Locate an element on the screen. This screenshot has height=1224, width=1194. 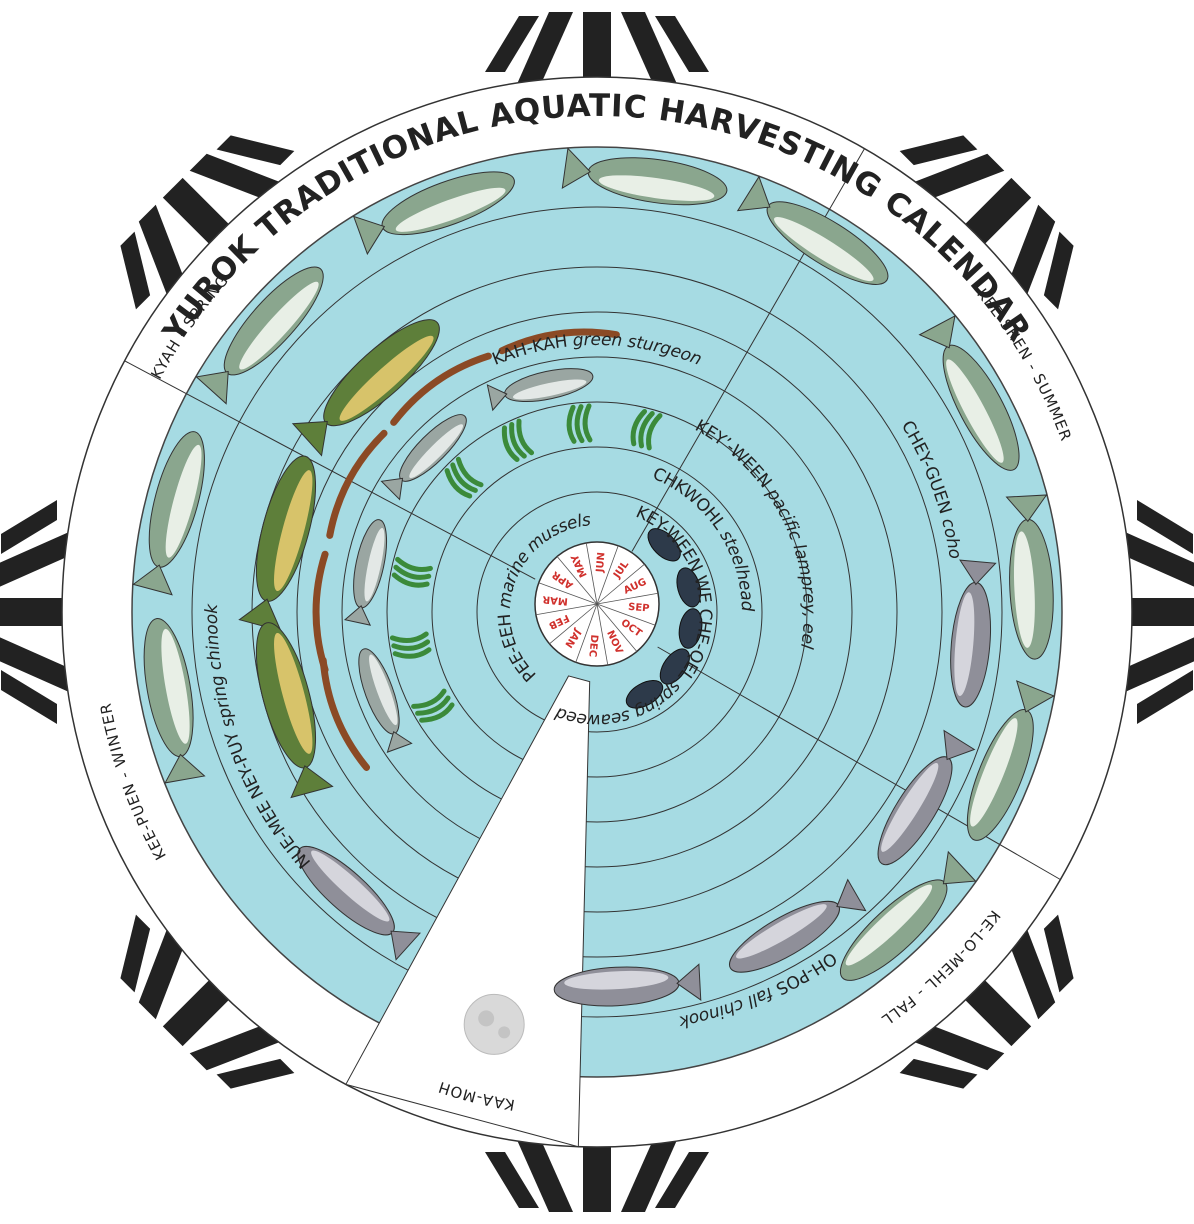
mussel is located at coordinates (690, 628).